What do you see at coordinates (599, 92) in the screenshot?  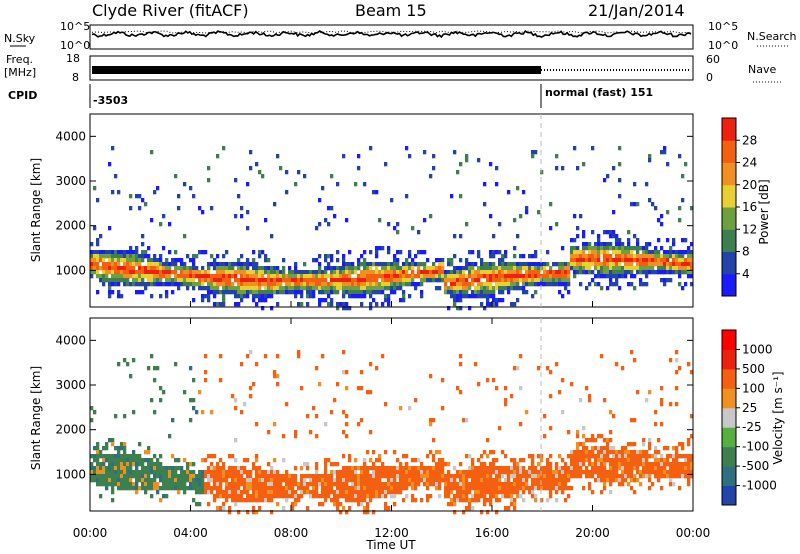 I see `cpid-segment-2: normal (fast) 151` at bounding box center [599, 92].